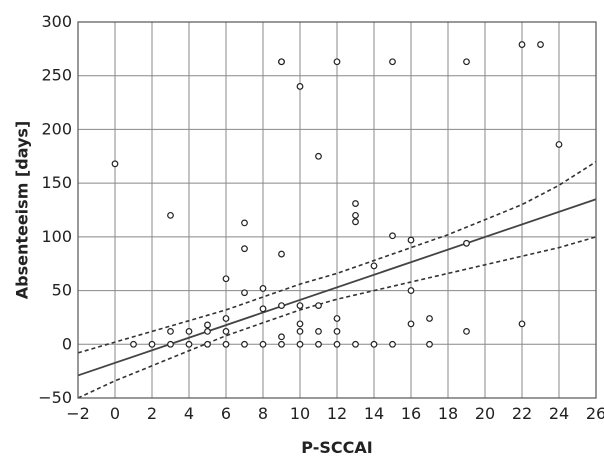 This screenshot has height=465, width=604. Describe the element at coordinates (226, 413) in the screenshot. I see `x-tick-label: 6` at that location.